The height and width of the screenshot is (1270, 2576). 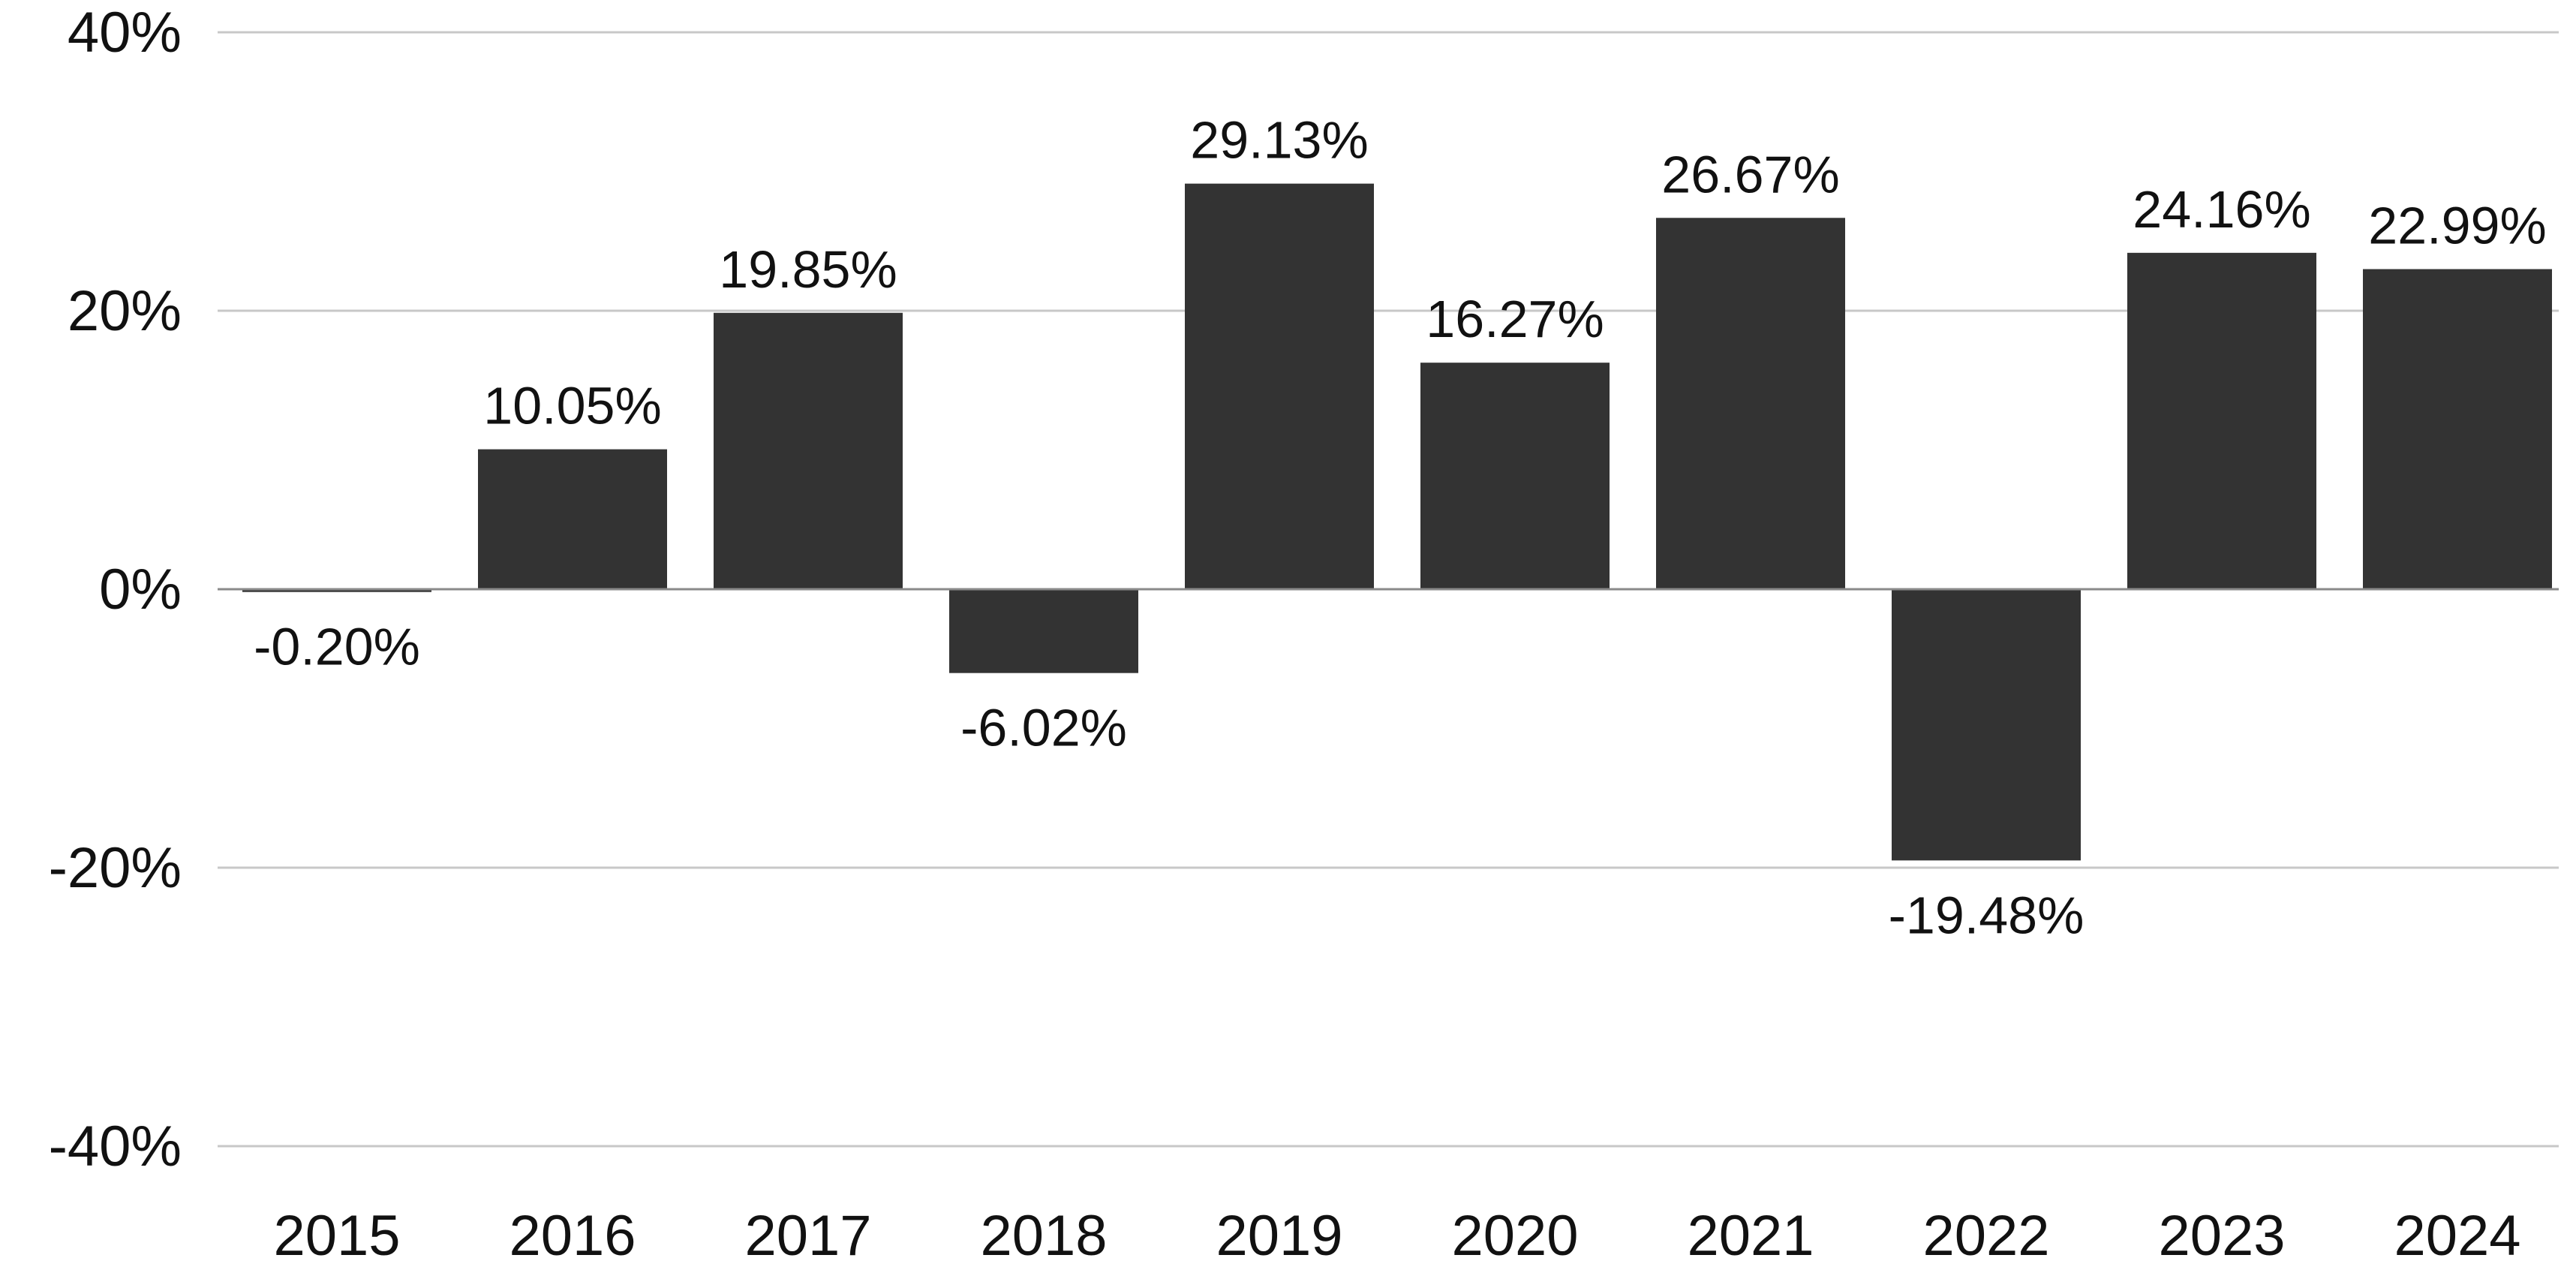 What do you see at coordinates (572, 1236) in the screenshot?
I see `x-tick-label: 2016` at bounding box center [572, 1236].